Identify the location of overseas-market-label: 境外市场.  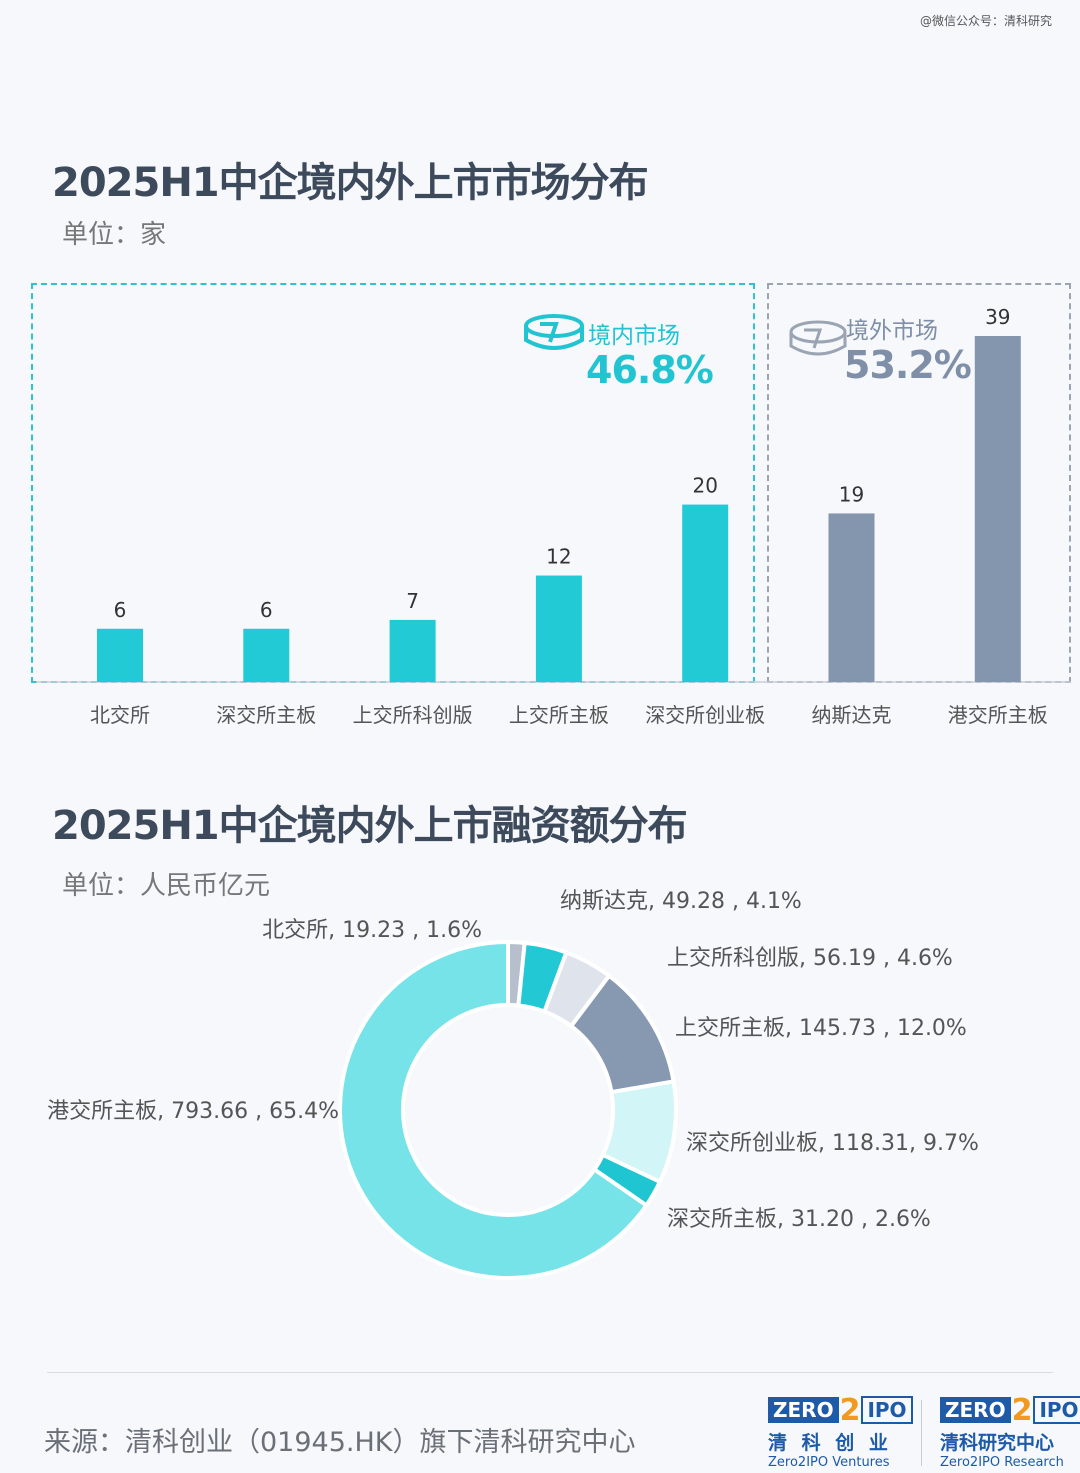
(892, 331).